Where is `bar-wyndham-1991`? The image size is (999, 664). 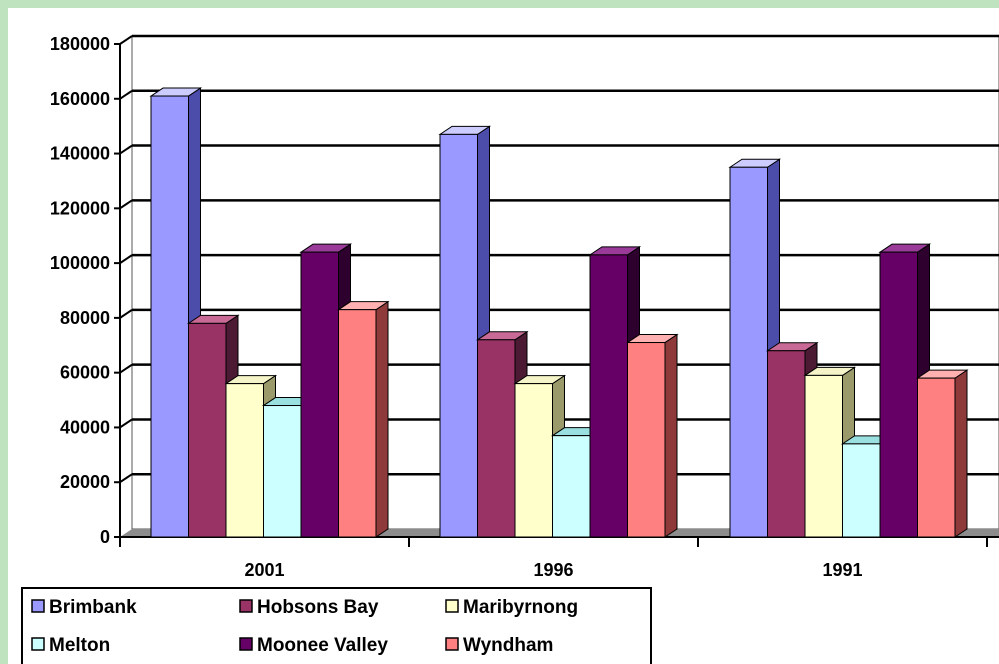 bar-wyndham-1991 is located at coordinates (942, 453).